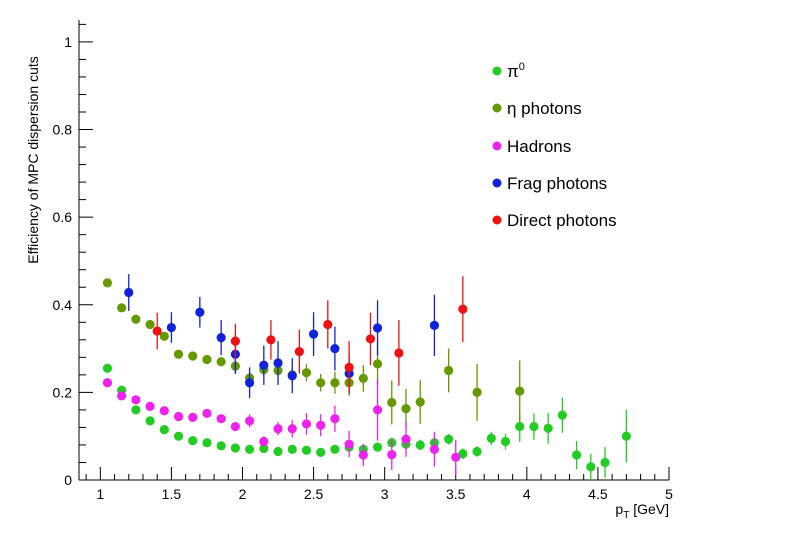  What do you see at coordinates (539, 146) in the screenshot?
I see `legend-label-hadrons: Hadrons` at bounding box center [539, 146].